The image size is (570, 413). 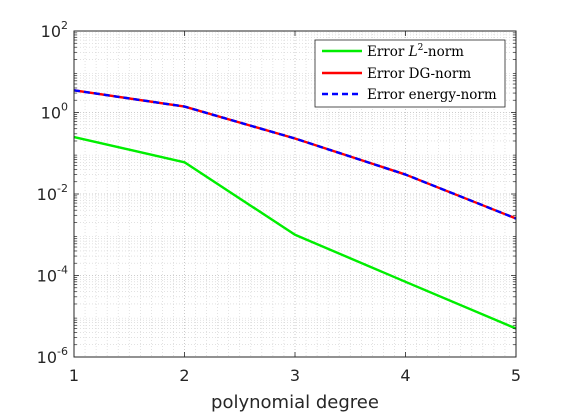 What do you see at coordinates (54, 112) in the screenshot?
I see `y-tick-label: 10⁰` at bounding box center [54, 112].